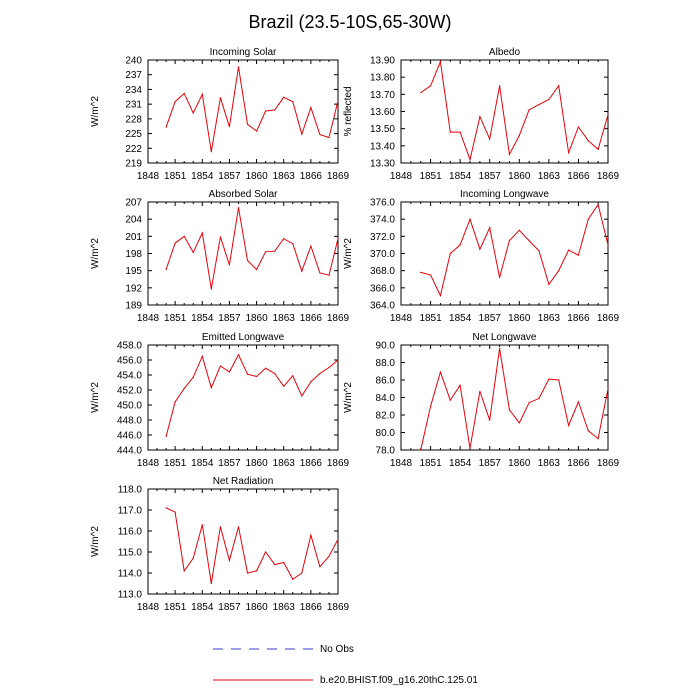  Describe the element at coordinates (505, 337) in the screenshot. I see `panel-title: Net Longwave` at that location.